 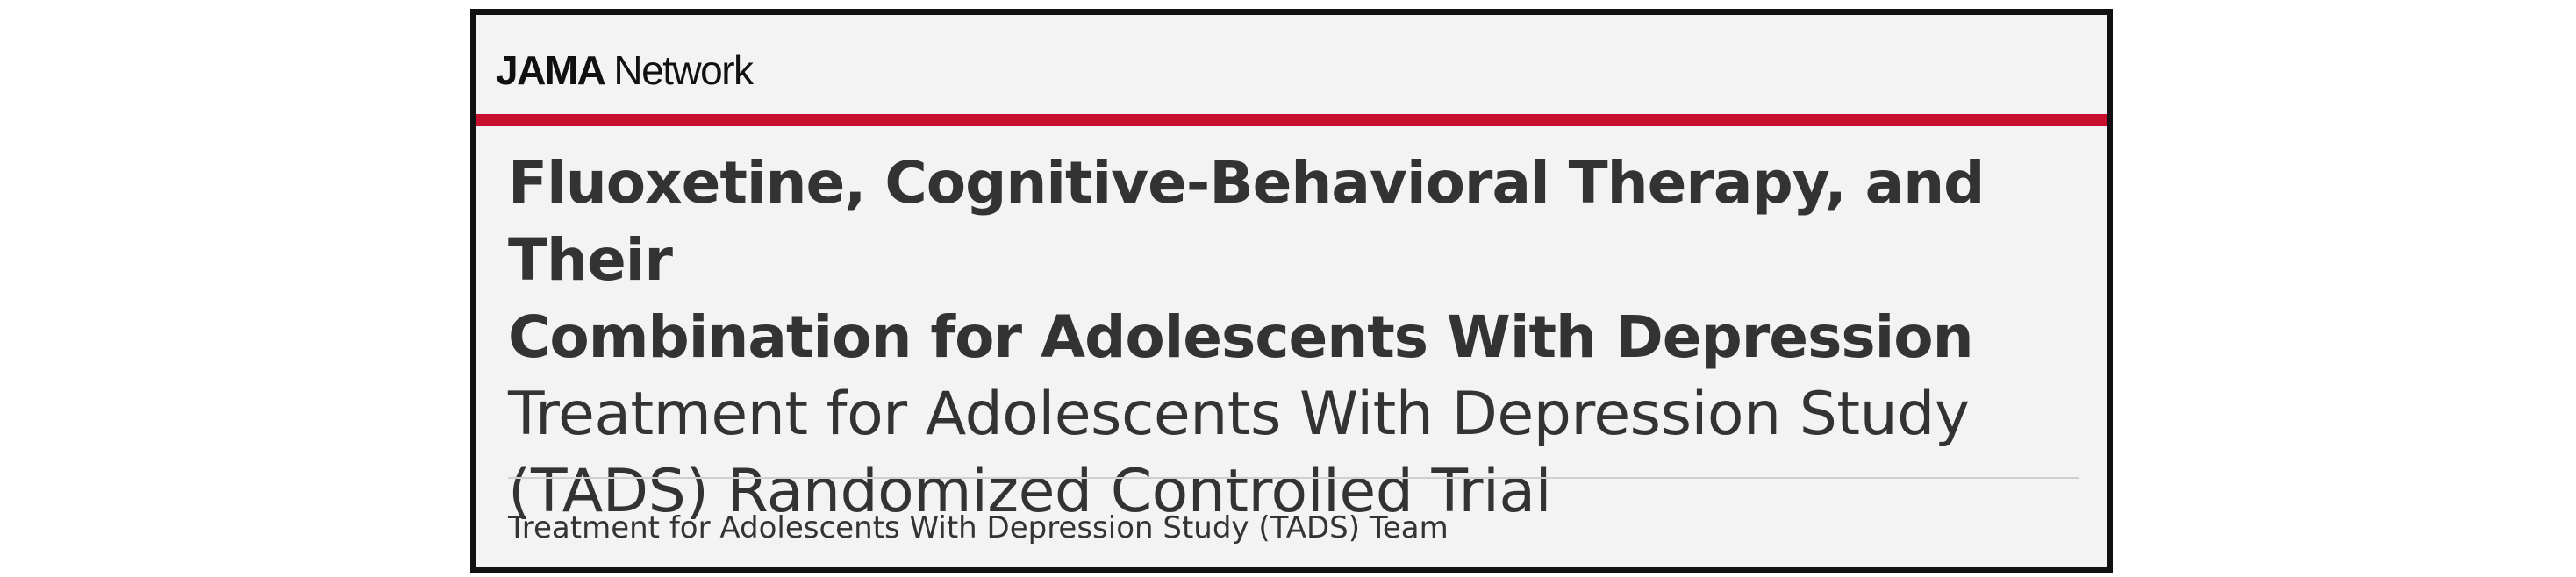 I want to click on logo-jama-text: JAMA, so click(x=551, y=70).